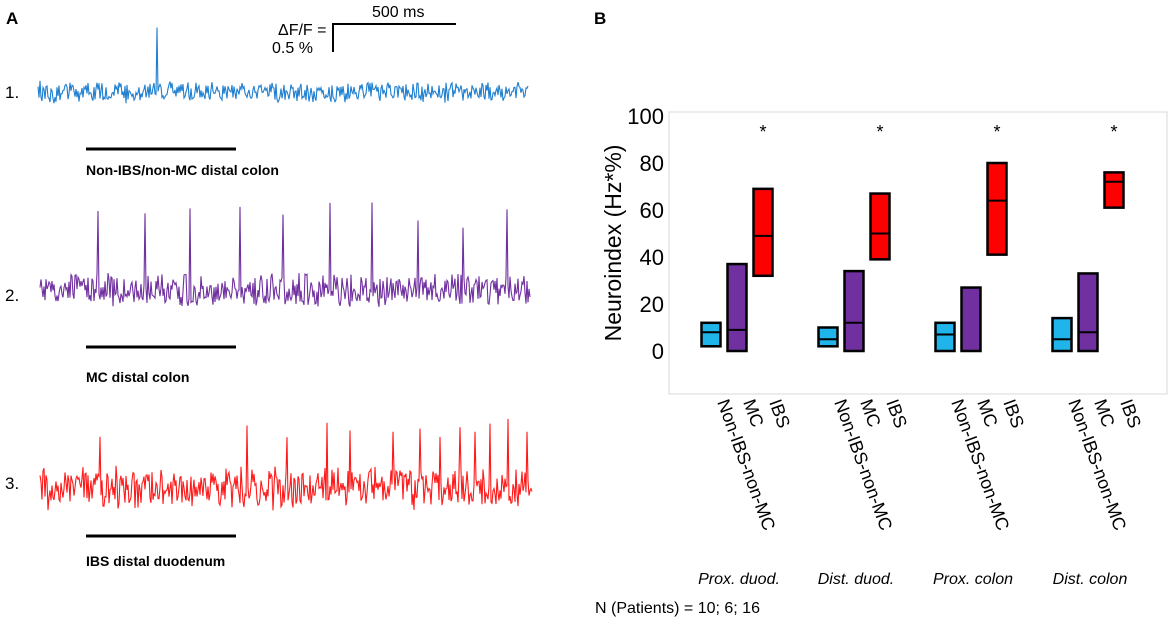 This screenshot has width=1170, height=630. Describe the element at coordinates (739, 579) in the screenshot. I see `group-label: Prox. duod.` at that location.